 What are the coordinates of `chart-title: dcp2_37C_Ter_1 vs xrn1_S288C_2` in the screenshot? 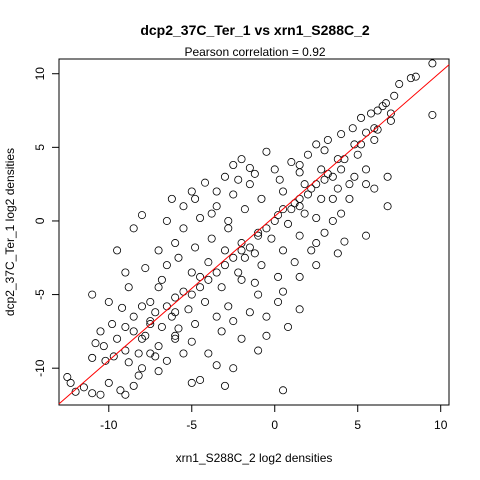 It's located at (255, 30).